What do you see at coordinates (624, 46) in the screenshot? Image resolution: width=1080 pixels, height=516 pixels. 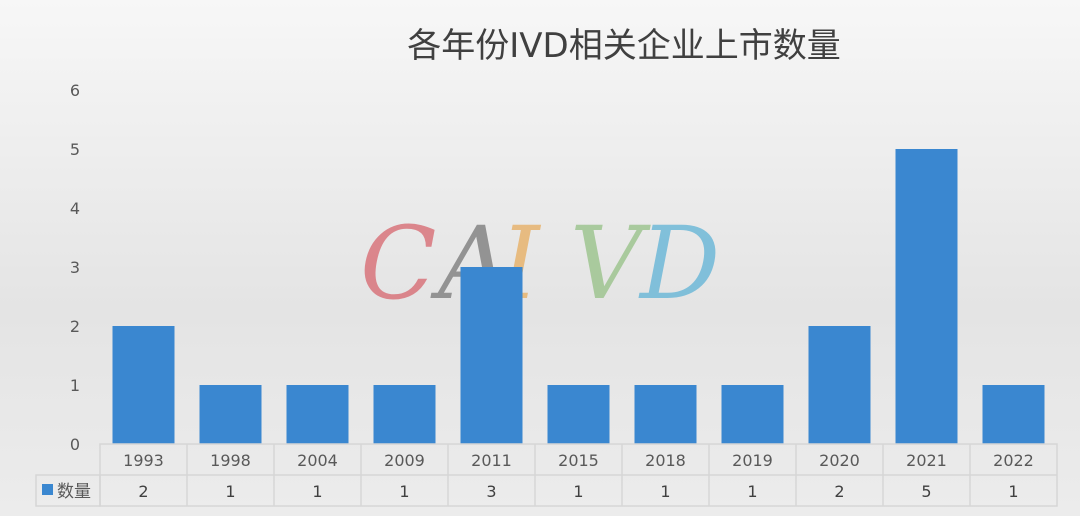 I see `chart-title: 各年份IVD相关企业上市数量` at bounding box center [624, 46].